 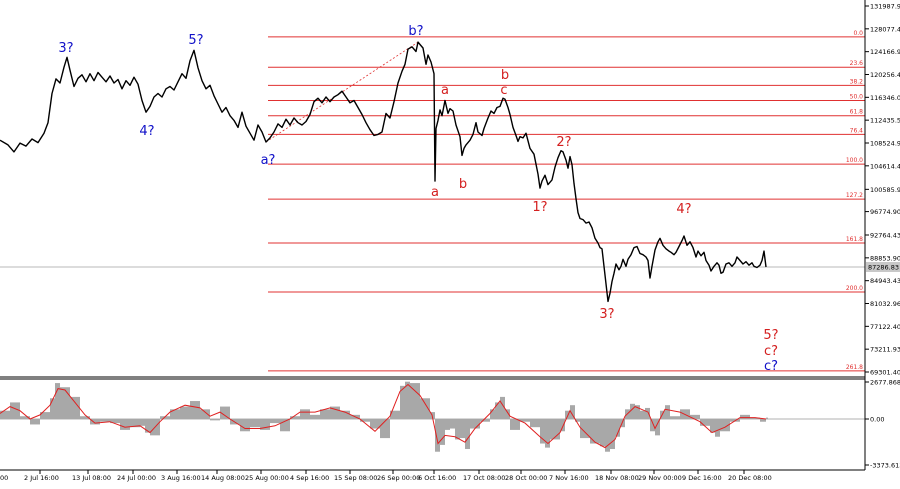 What do you see at coordinates (885, 304) in the screenshot?
I see `price-tick-label: 81032.96` at bounding box center [885, 304].